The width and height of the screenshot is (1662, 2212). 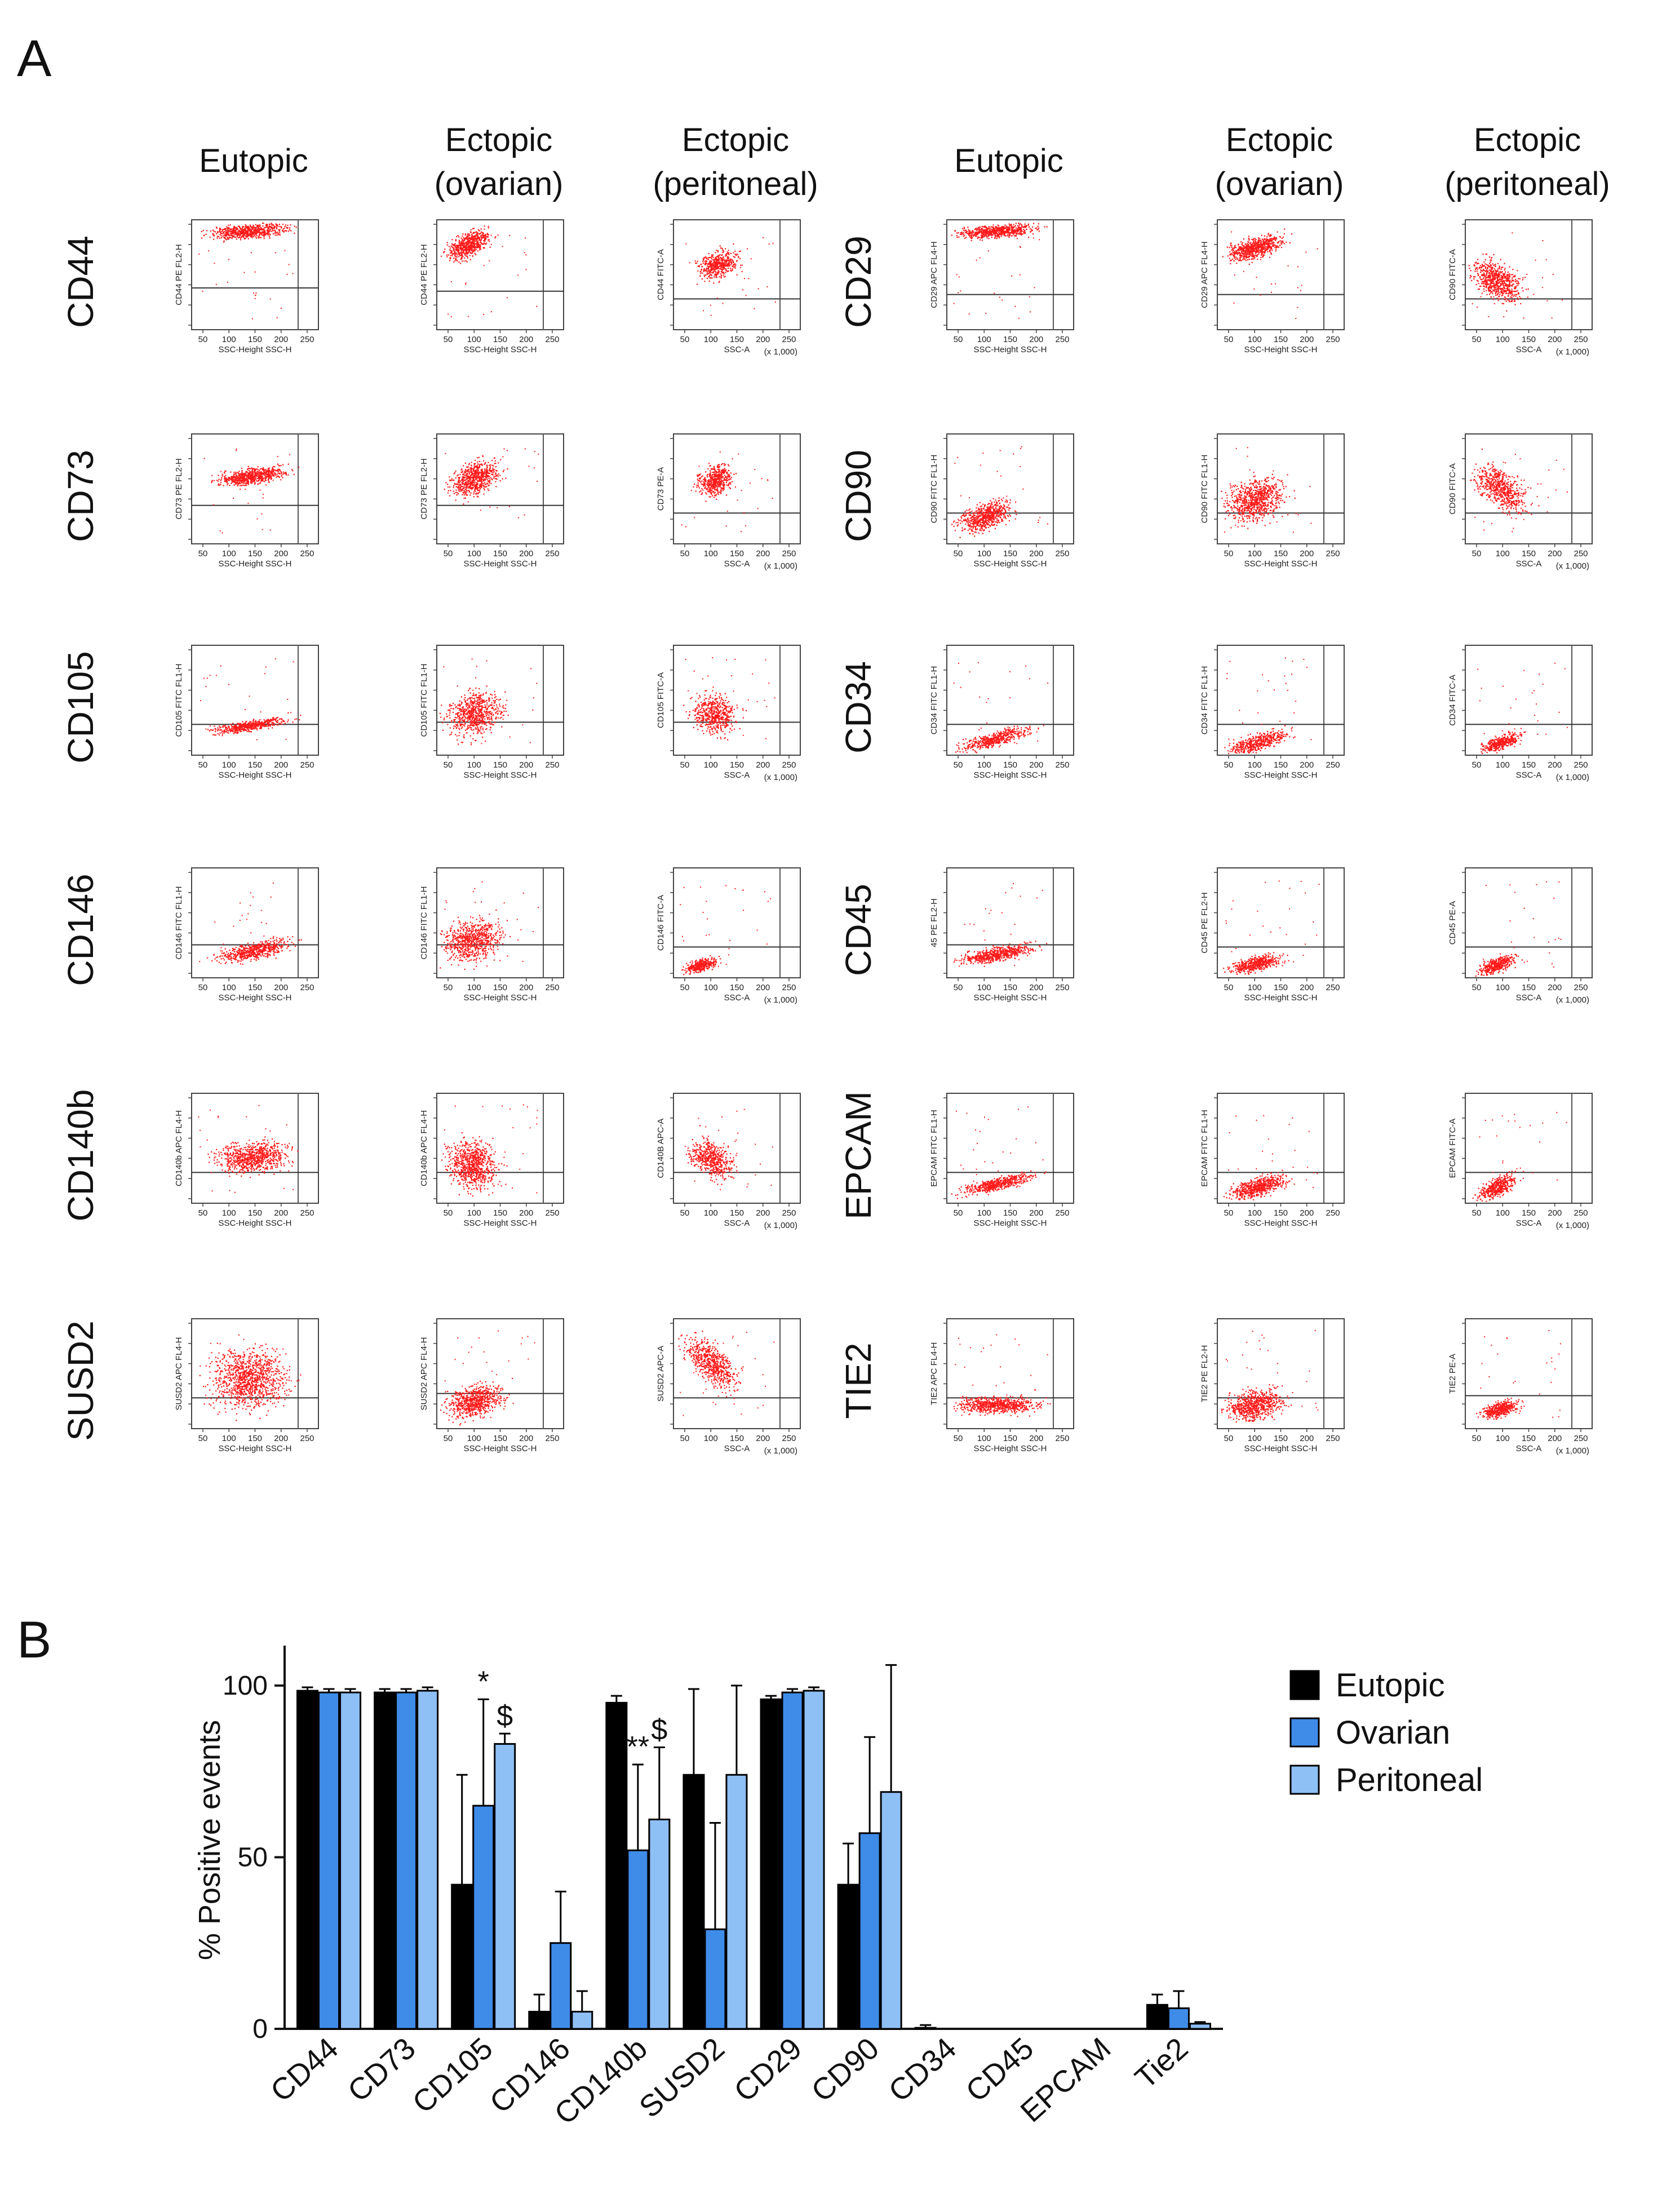 I want to click on bar-cd73-ovarian, so click(x=406, y=1861).